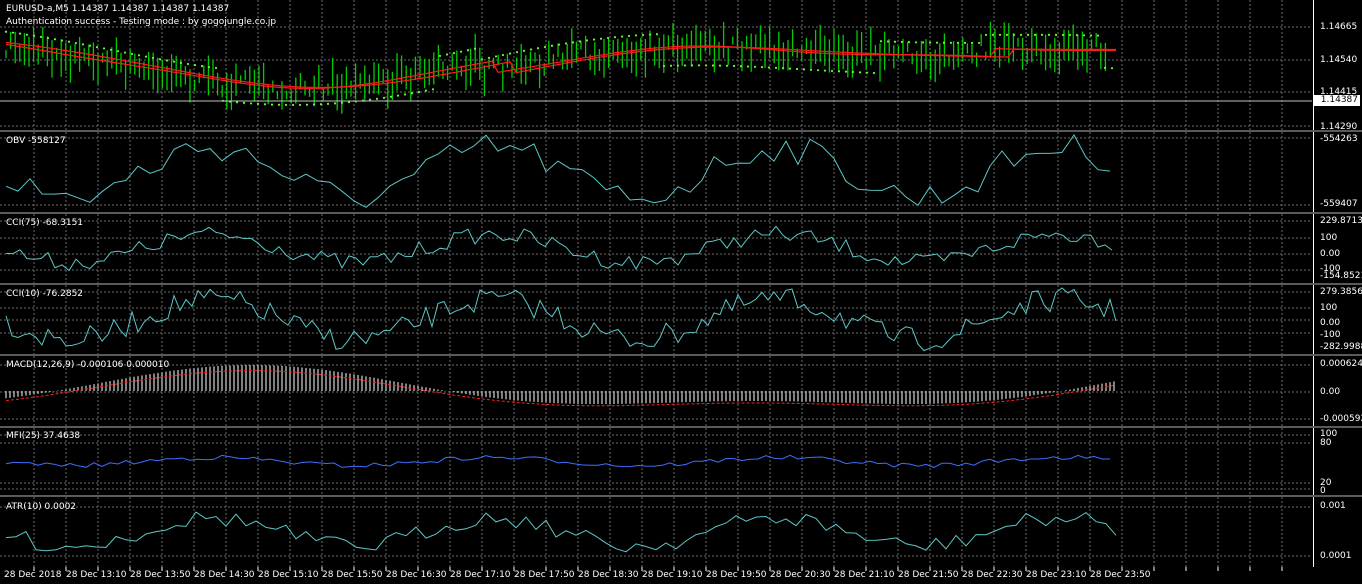 The height and width of the screenshot is (584, 1362). What do you see at coordinates (88, 365) in the screenshot?
I see `macd-label: MACD(12,26,9) -0.000106 0.000010` at bounding box center [88, 365].